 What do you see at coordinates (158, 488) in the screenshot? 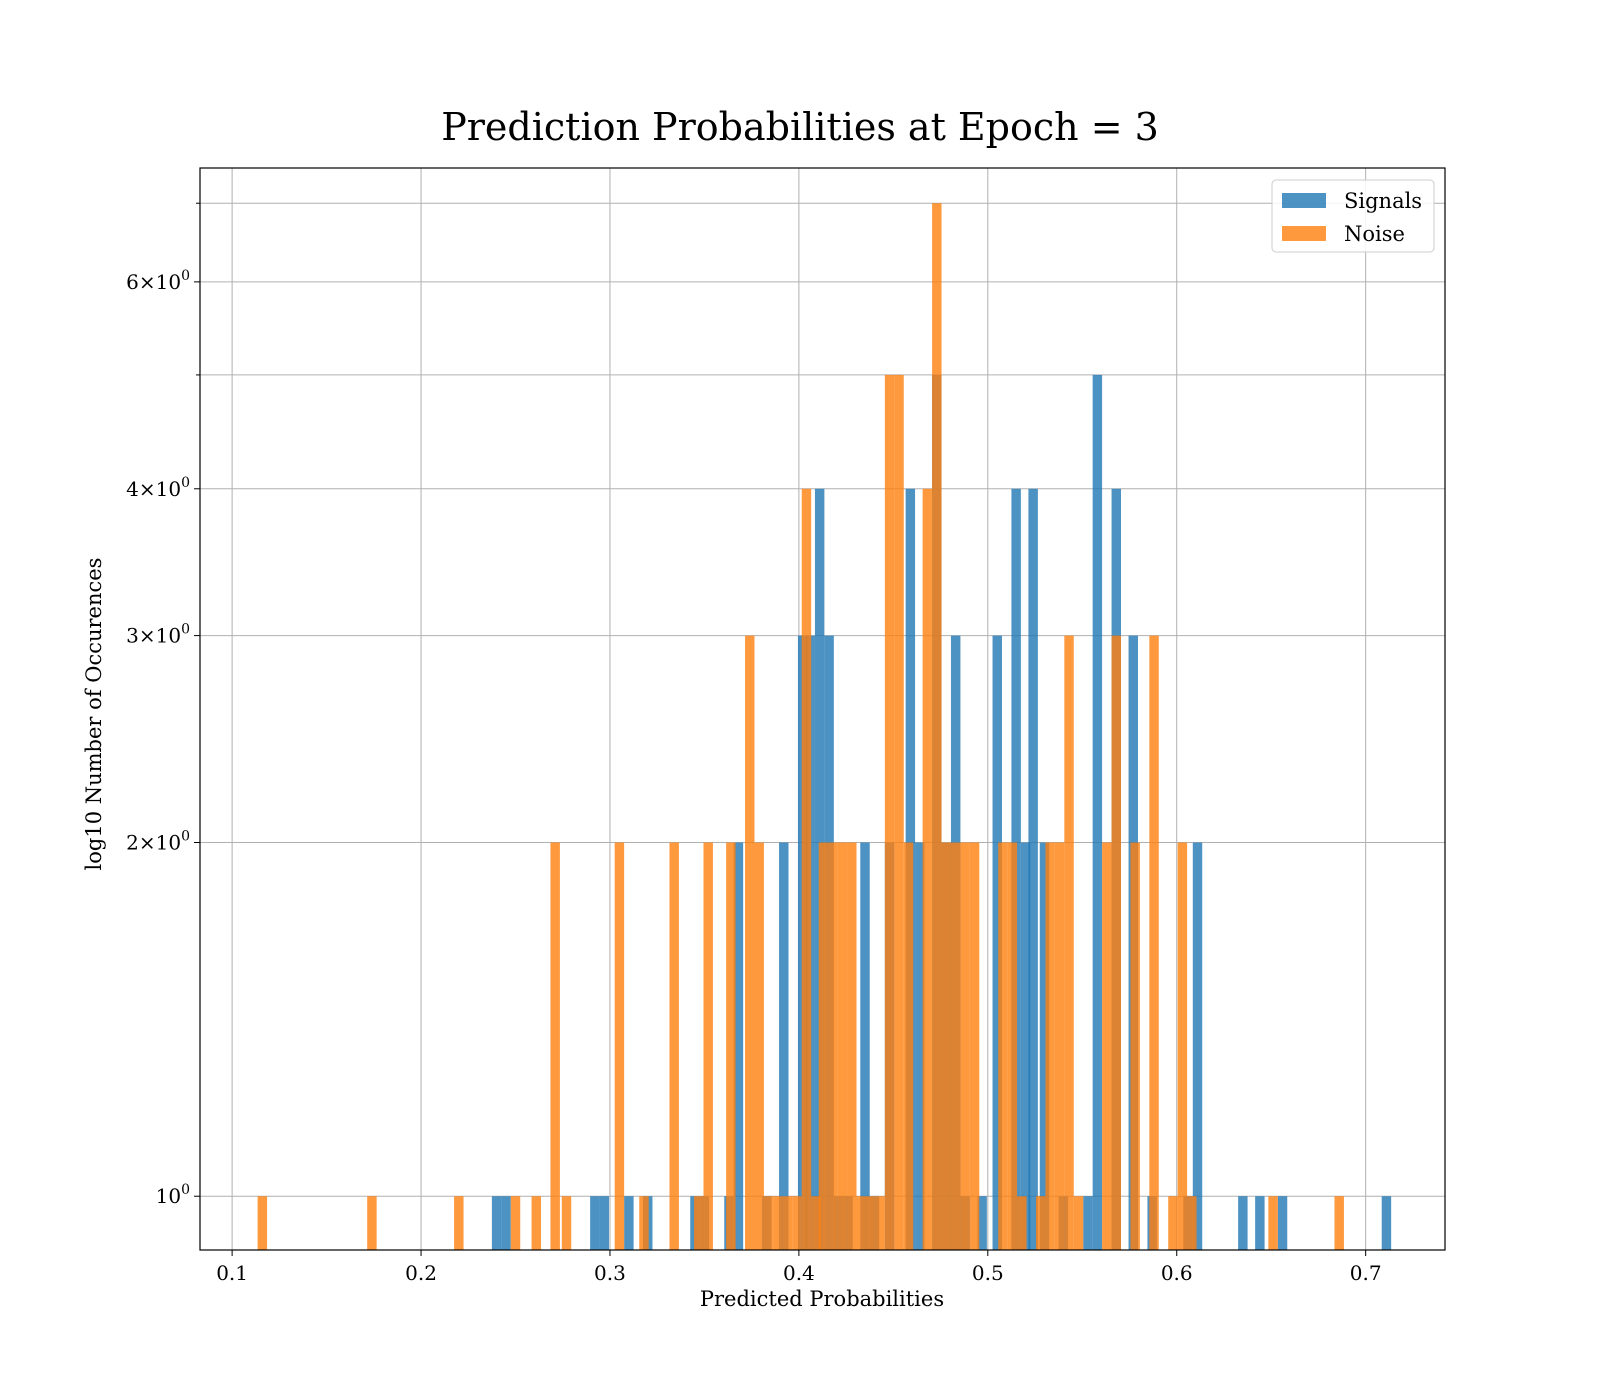
I see `y-tick-label: 4×100` at bounding box center [158, 488].